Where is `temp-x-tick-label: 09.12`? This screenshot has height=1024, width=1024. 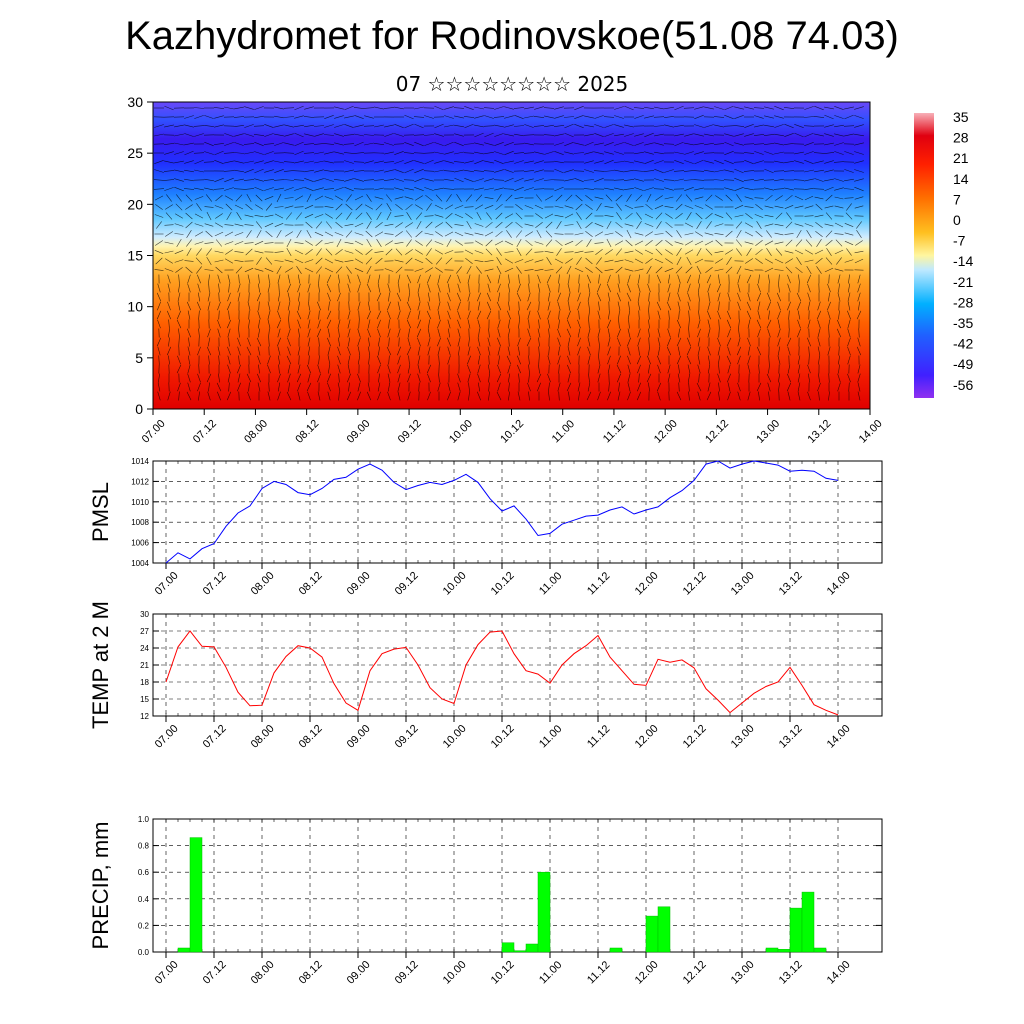
temp-x-tick-label: 09.12 is located at coordinates (407, 737).